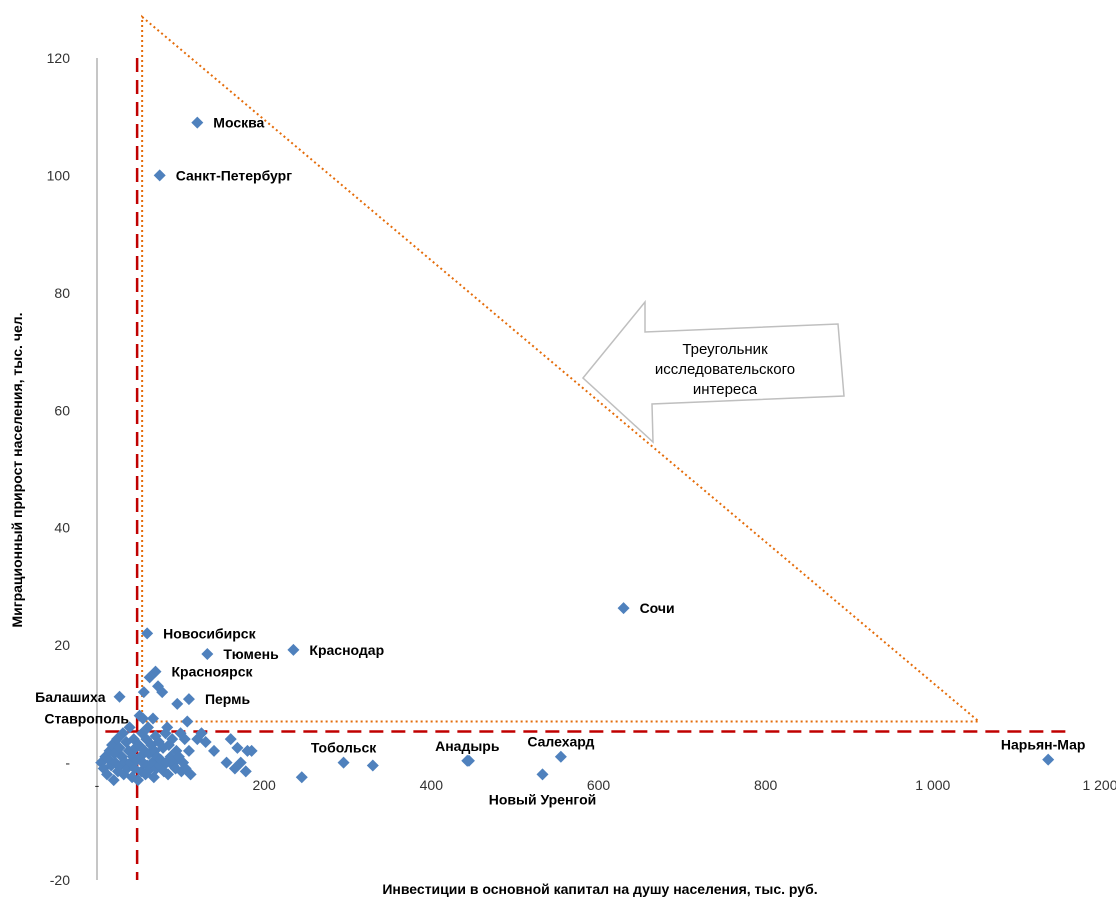  I want to click on y-tick-label: 100, so click(59, 175).